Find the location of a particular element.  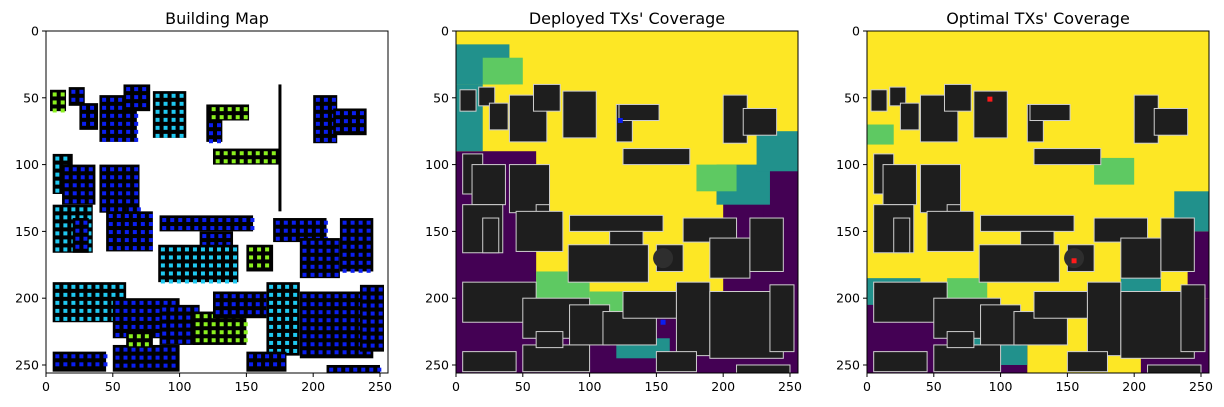

transmitter-marker is located at coordinates (663, 322).